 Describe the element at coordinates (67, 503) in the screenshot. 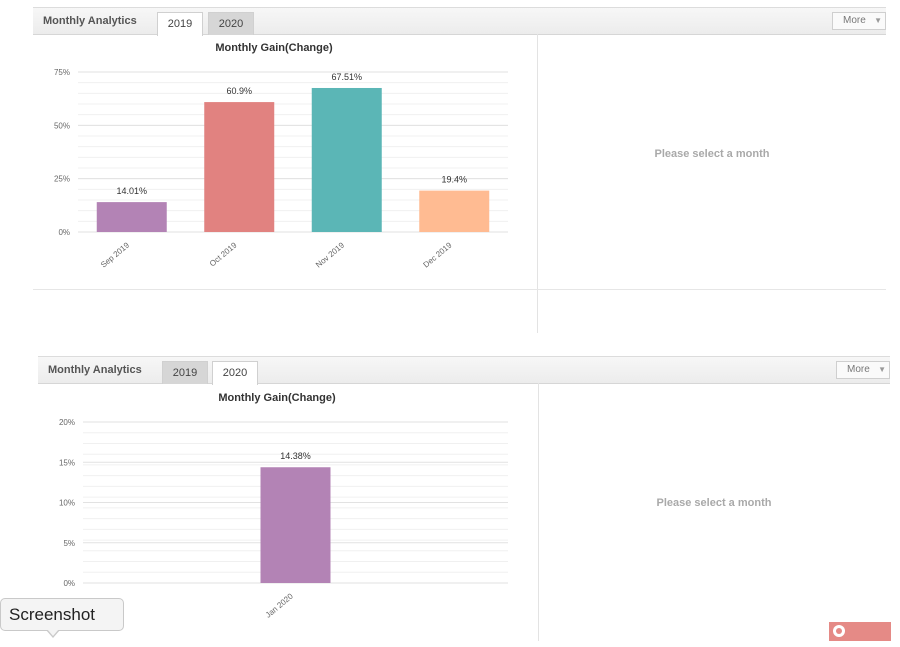

I see `y-tick-label: 10%` at that location.